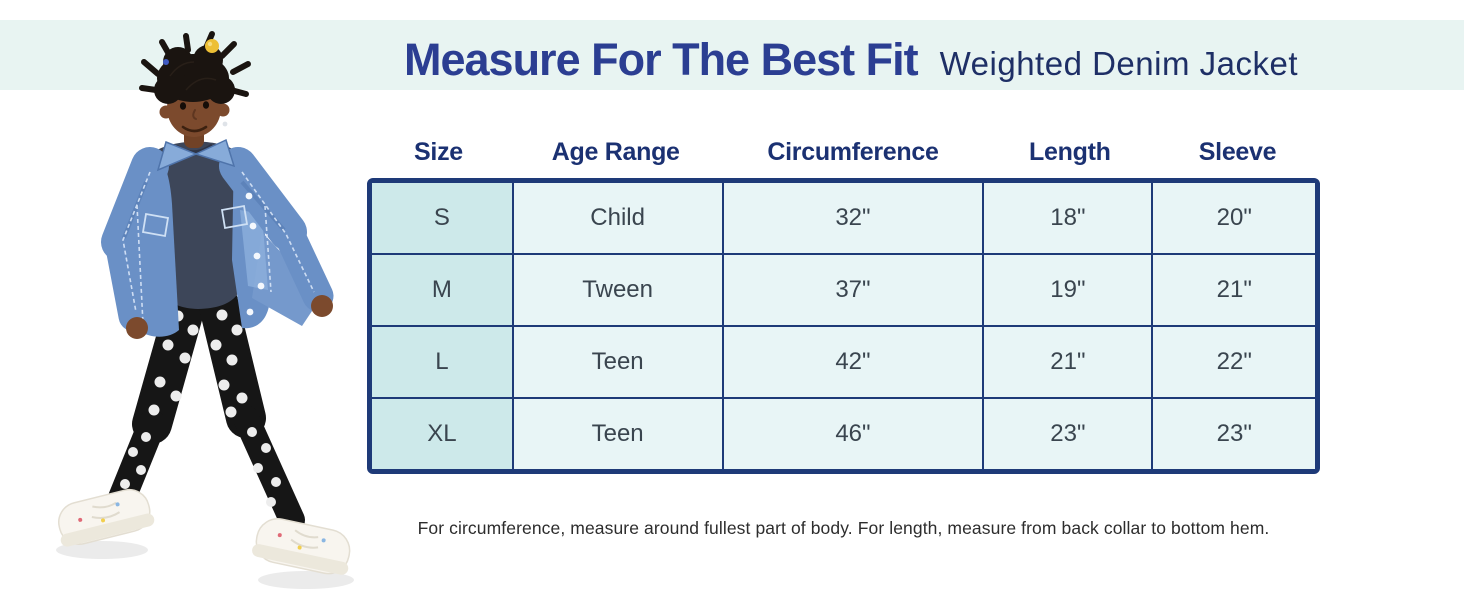 The image size is (1464, 600). Describe the element at coordinates (1237, 151) in the screenshot. I see `column-header-sleeve: Sleeve` at that location.